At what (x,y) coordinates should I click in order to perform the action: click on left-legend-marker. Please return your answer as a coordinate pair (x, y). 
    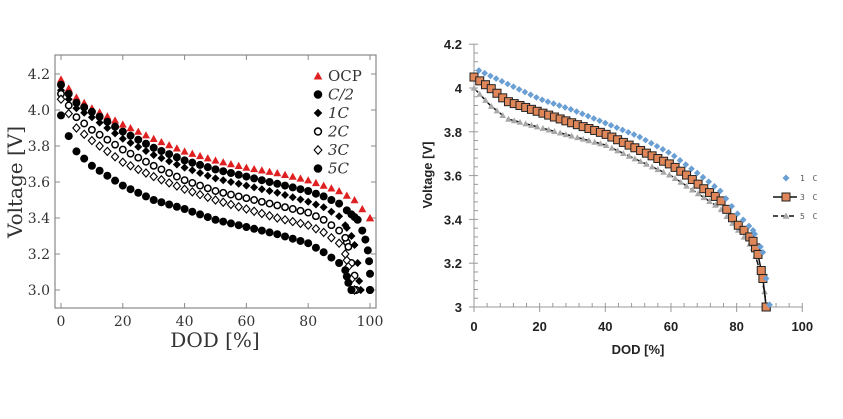
    Looking at the image, I should click on (318, 168).